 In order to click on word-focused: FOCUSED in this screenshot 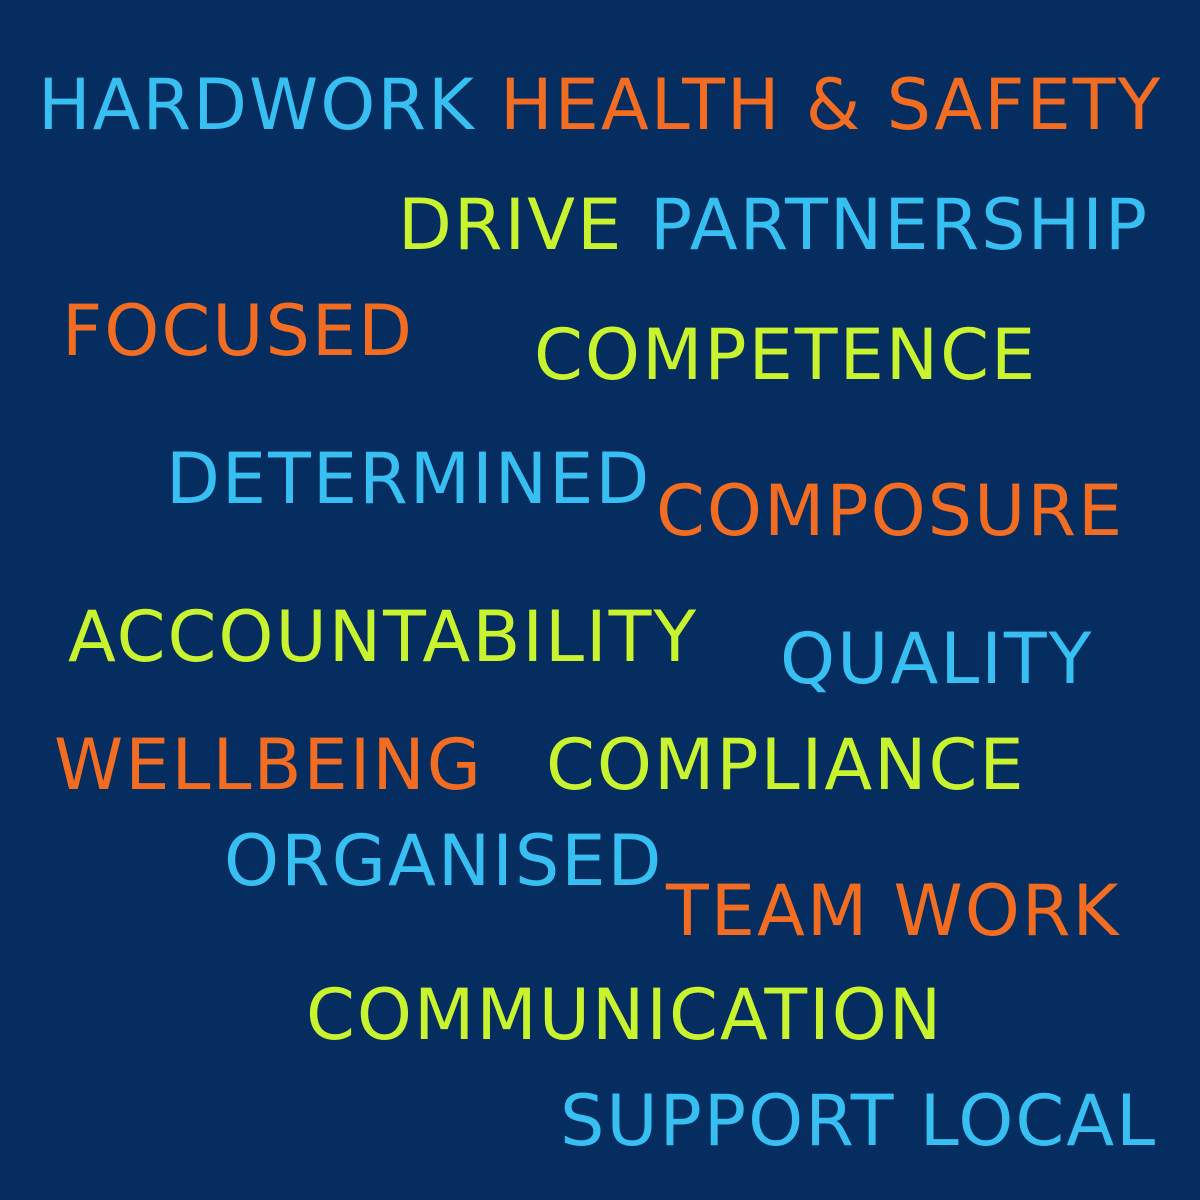, I will do `click(238, 331)`.